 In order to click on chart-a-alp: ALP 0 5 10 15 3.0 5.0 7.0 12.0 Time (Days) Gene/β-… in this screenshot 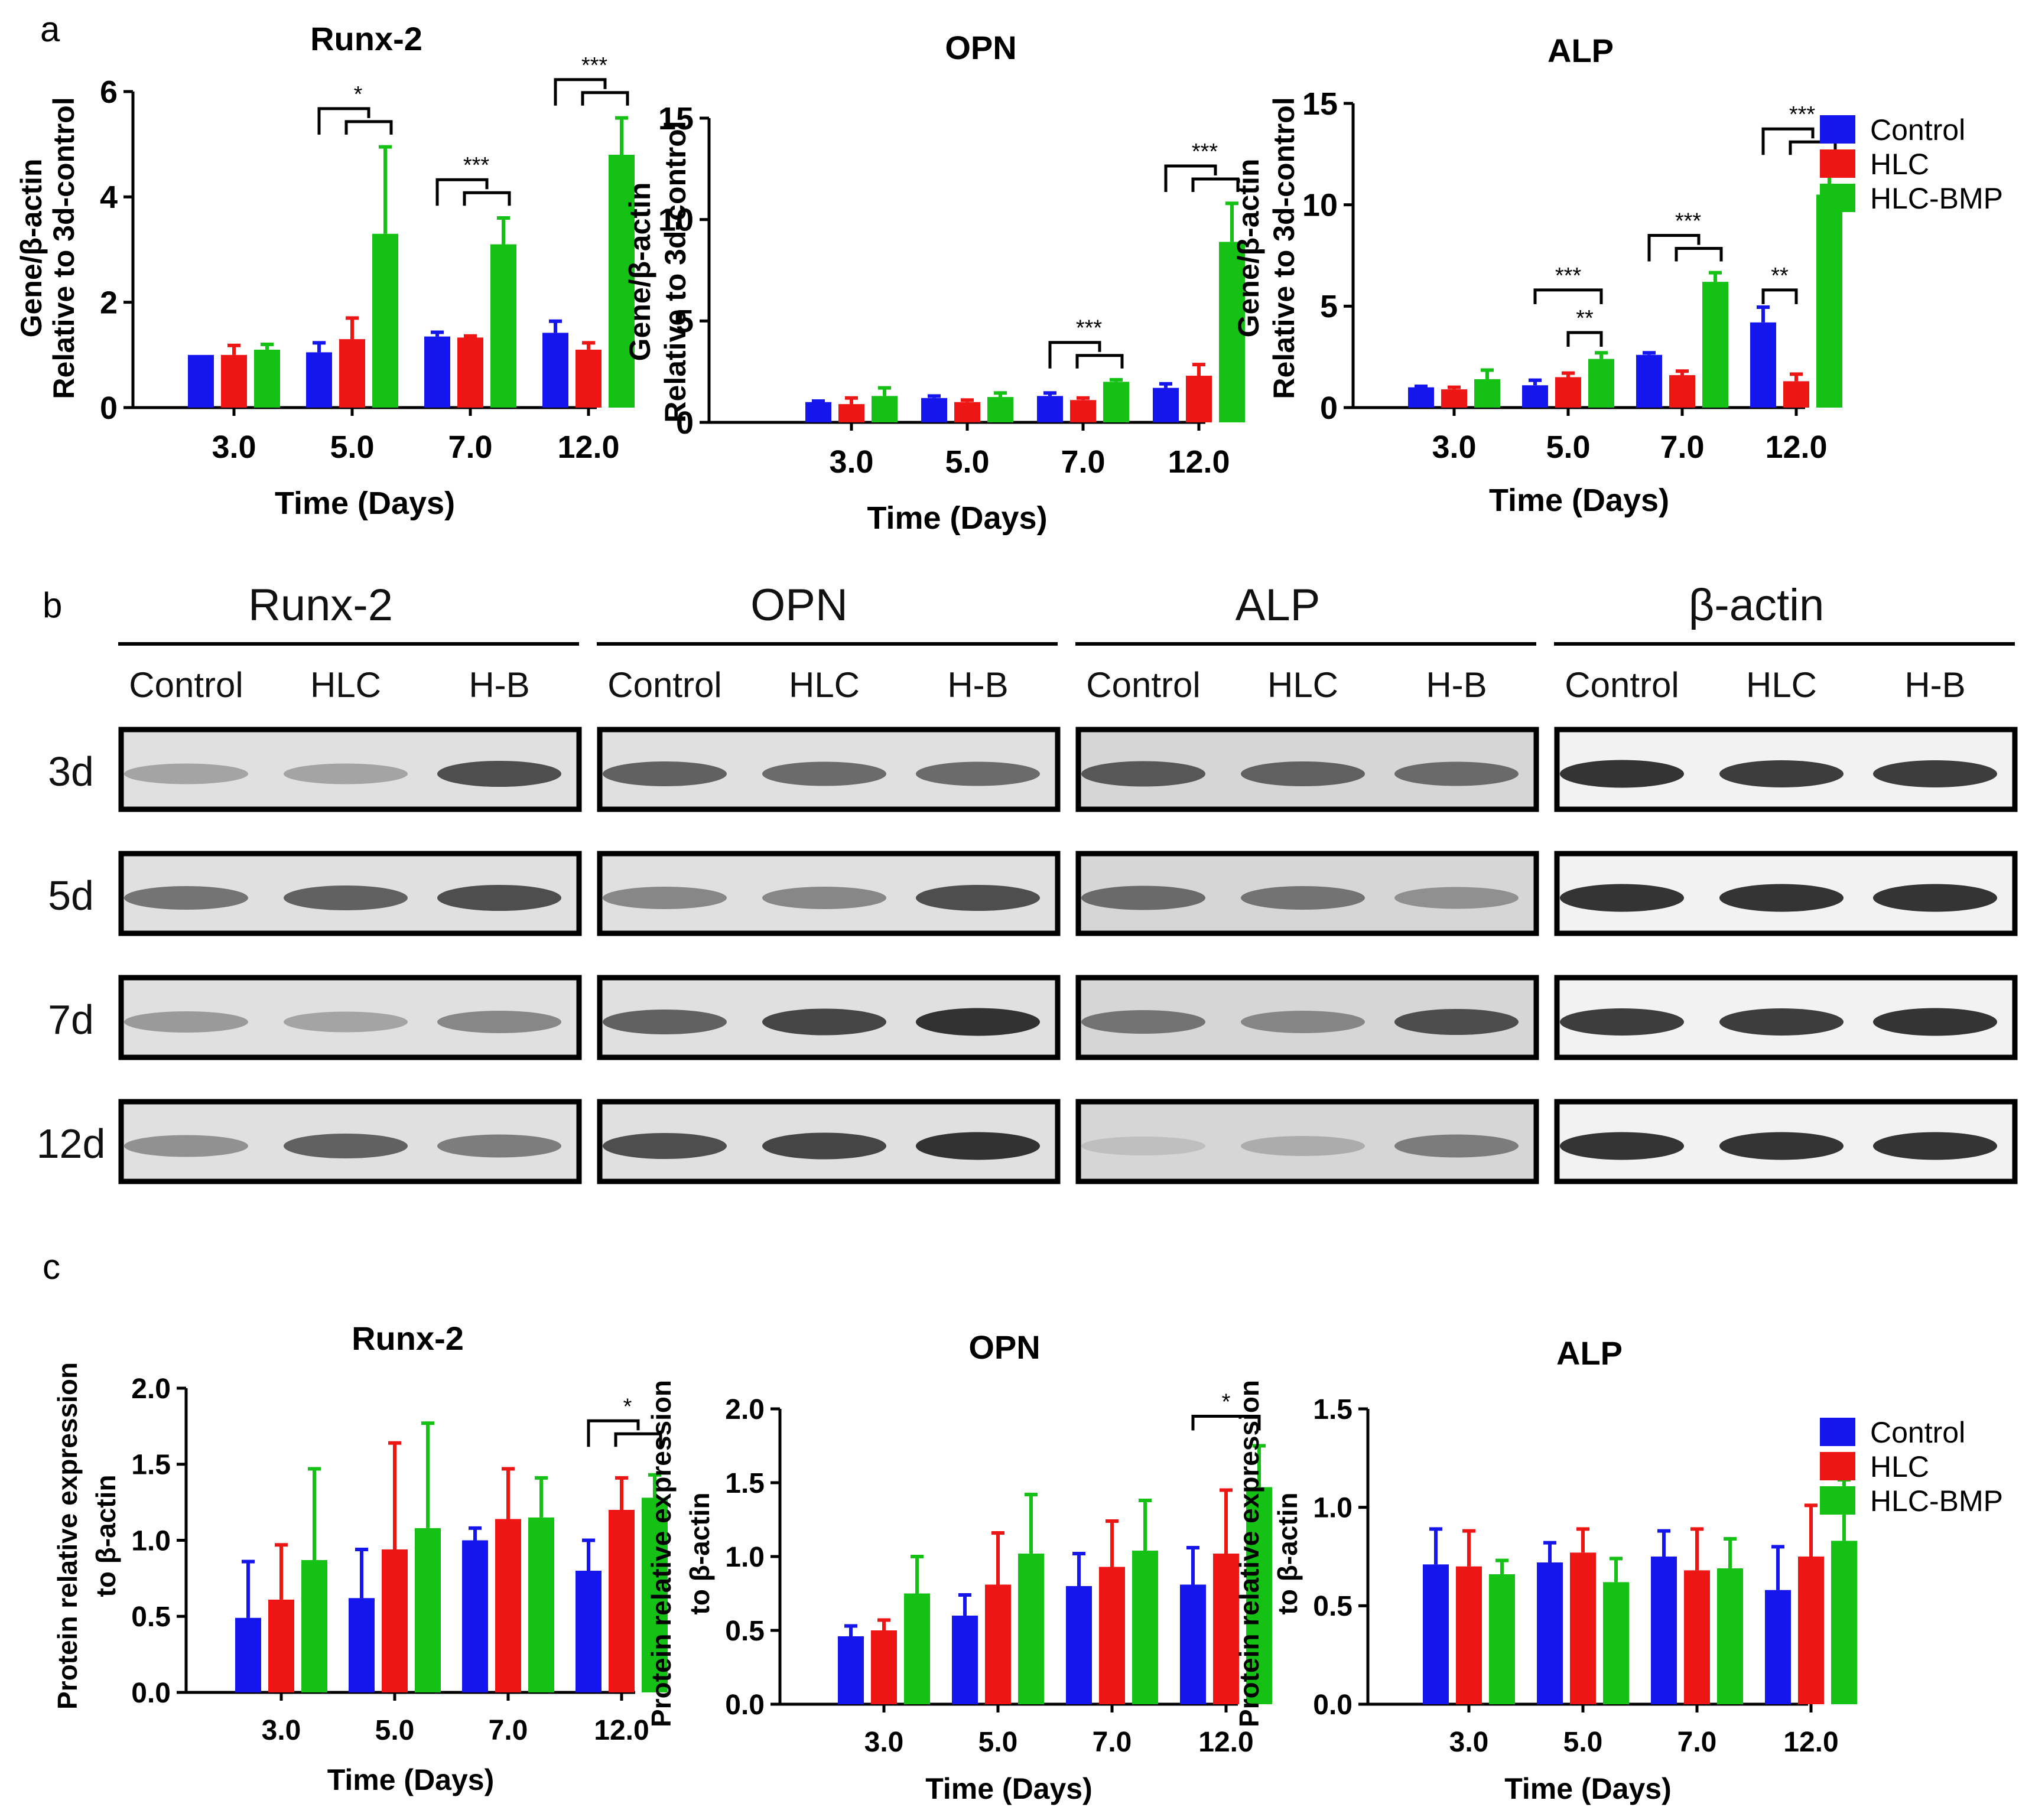, I will do `click(1537, 275)`.